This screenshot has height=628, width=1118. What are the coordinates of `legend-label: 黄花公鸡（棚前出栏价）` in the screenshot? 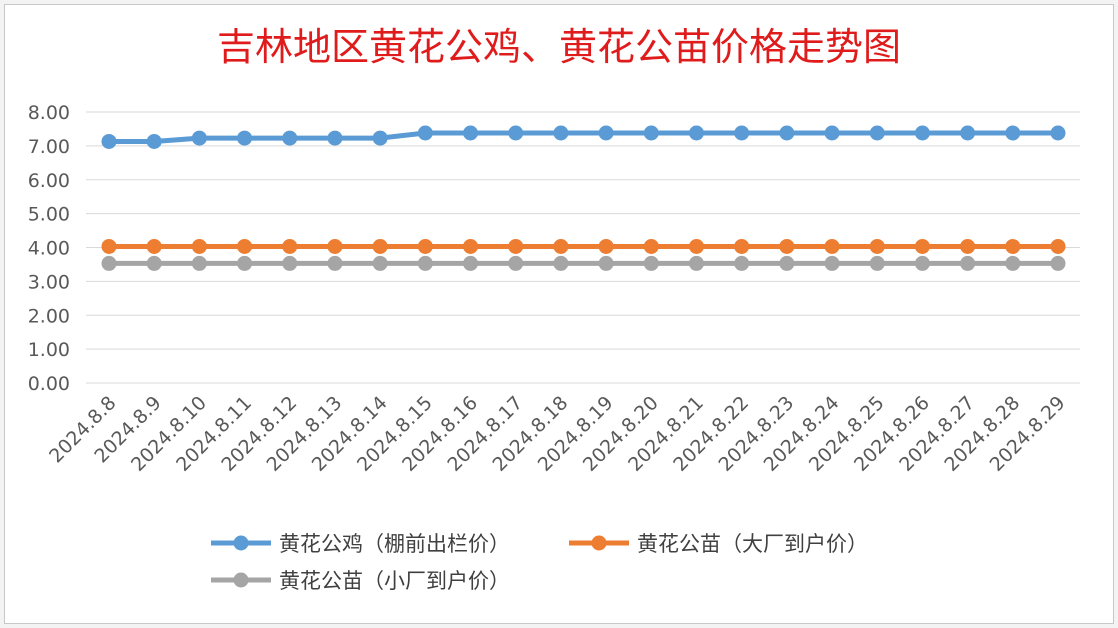 It's located at (394, 544).